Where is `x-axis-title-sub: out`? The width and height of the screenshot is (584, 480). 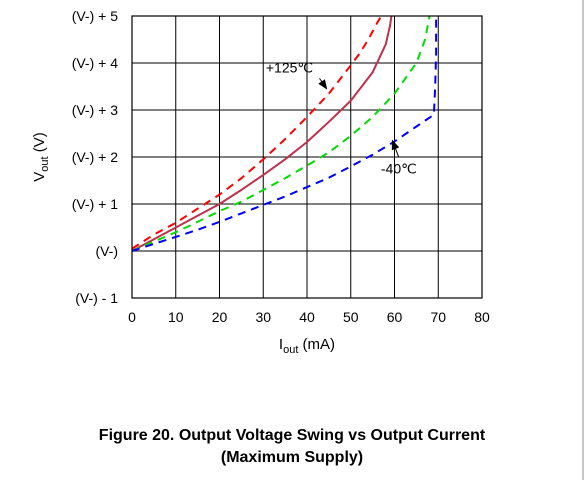 x-axis-title-sub: out is located at coordinates (290, 350).